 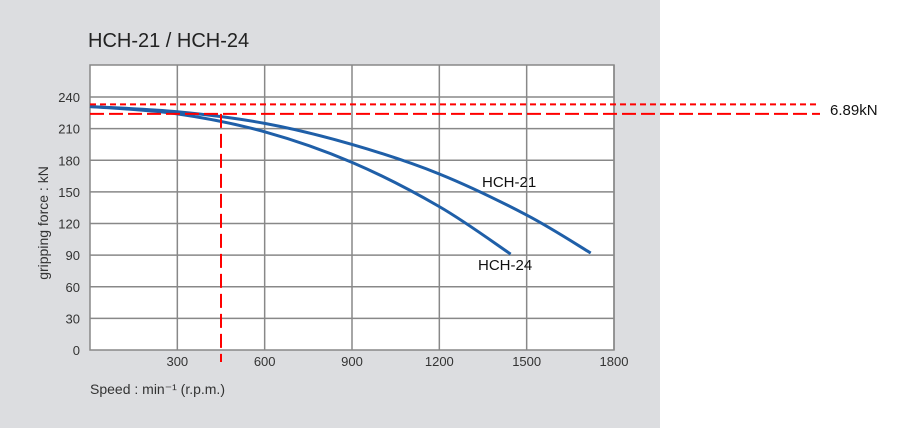 I want to click on x-tick-label: 1500, so click(x=526, y=361).